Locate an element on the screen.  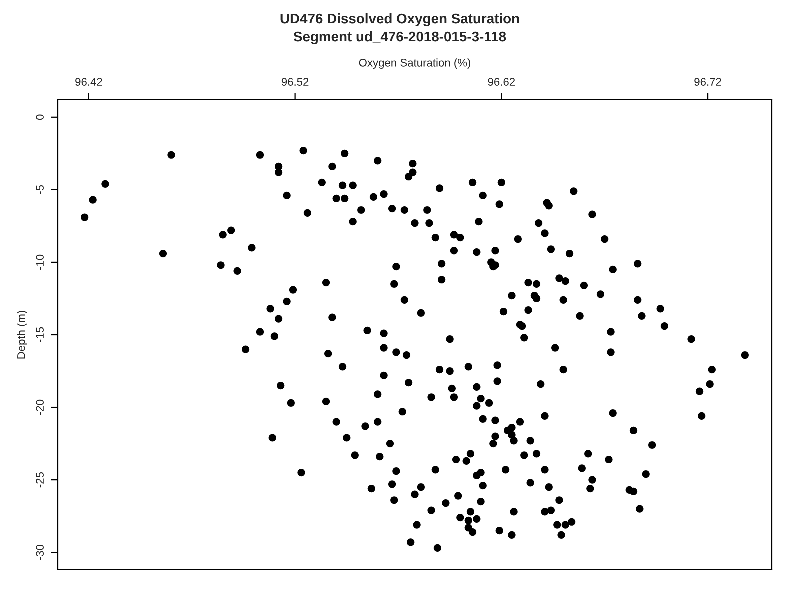
x-tick-label: 96.52 is located at coordinates (295, 82).